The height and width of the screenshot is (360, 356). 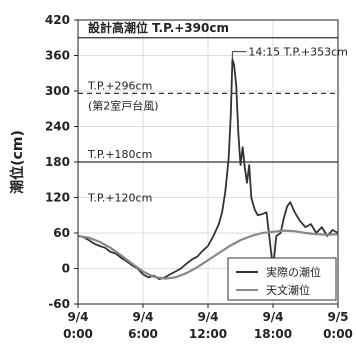 I want to click on y-tick-label: 0, so click(x=66, y=269).